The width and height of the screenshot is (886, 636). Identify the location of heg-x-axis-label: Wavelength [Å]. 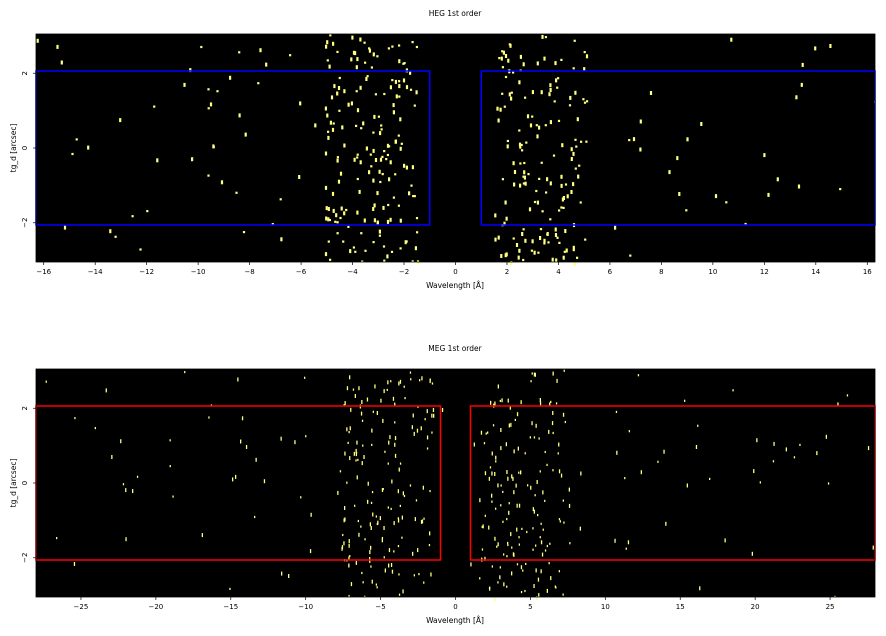
(455, 285).